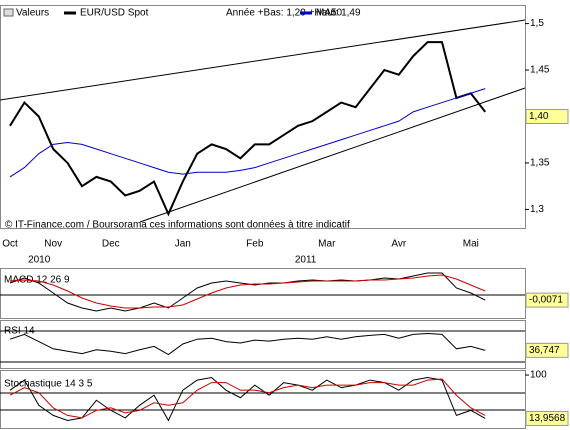  I want to click on x-group-label: 2010, so click(39, 260).